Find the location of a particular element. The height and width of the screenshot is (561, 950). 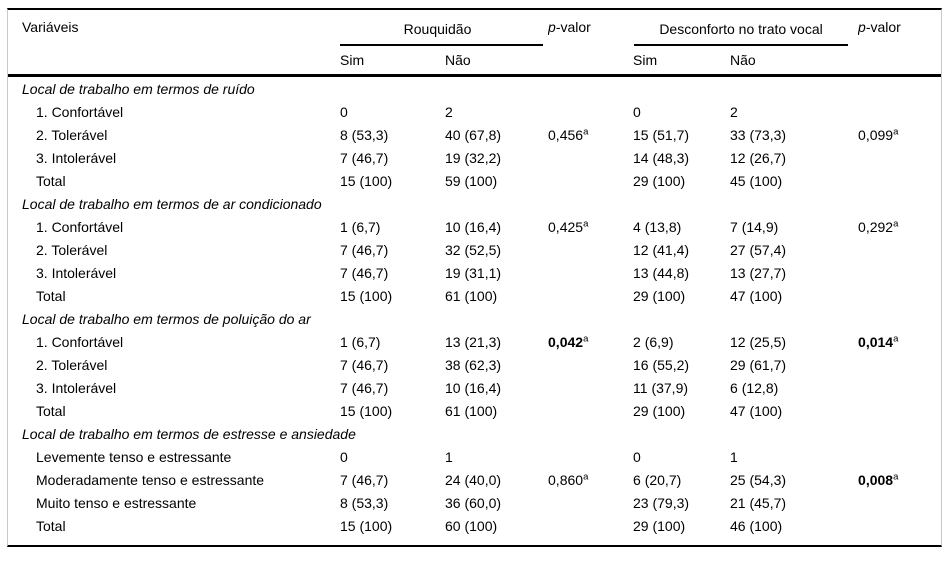

pvalue-rouquidao: 0,042a is located at coordinates (590, 341).